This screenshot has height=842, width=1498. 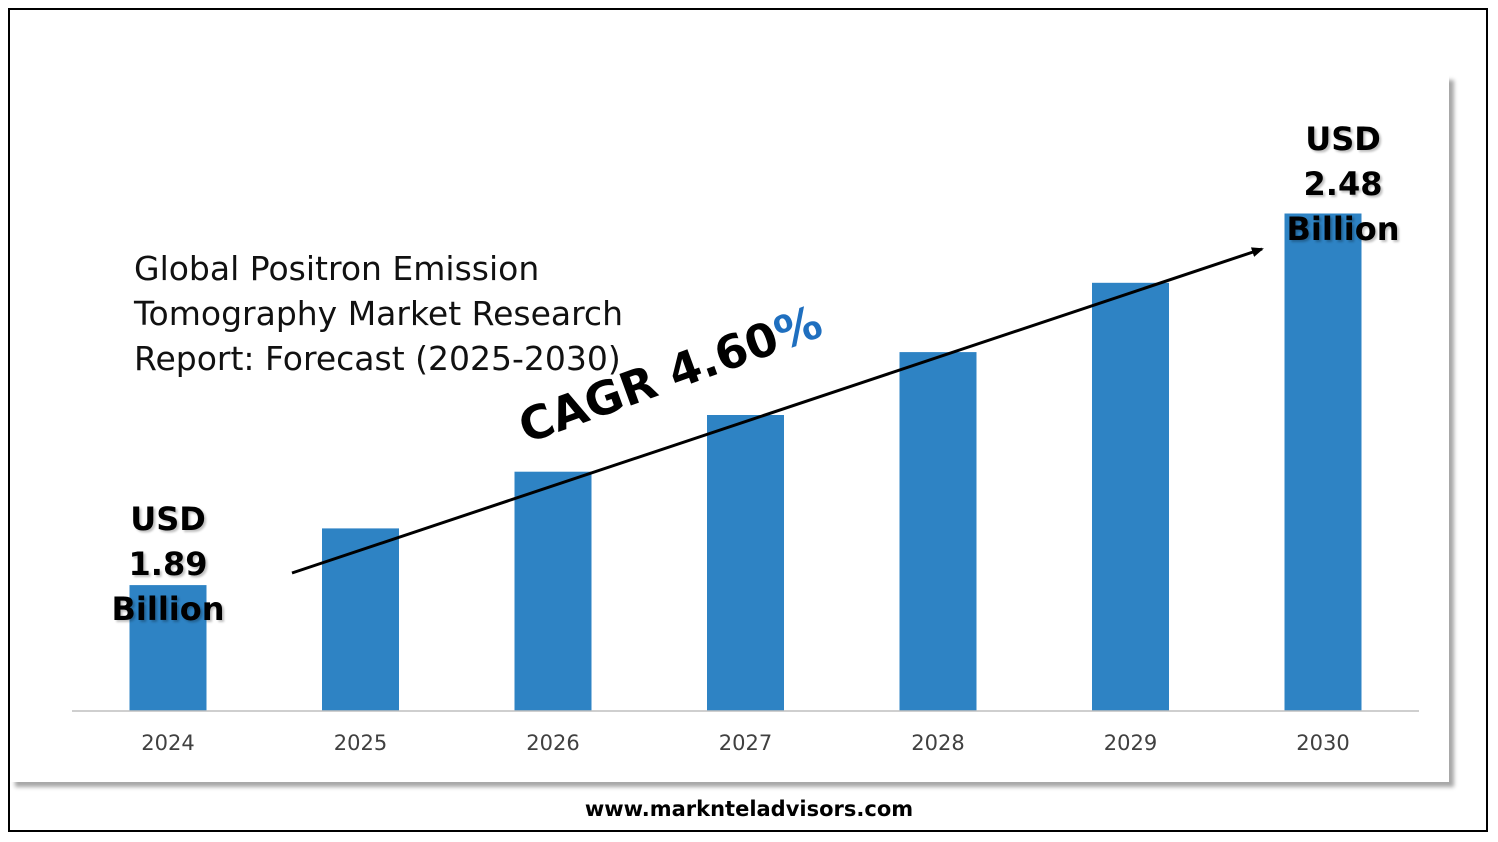 I want to click on bar-2028, so click(x=938, y=531).